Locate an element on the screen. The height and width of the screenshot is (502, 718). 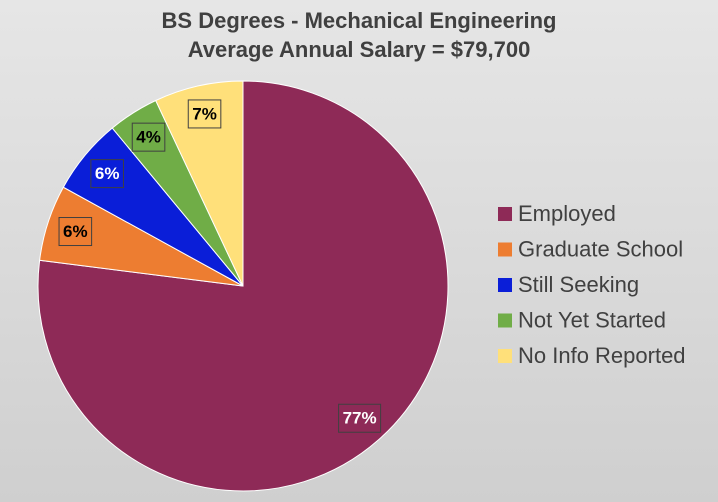
legend-label: Graduate School is located at coordinates (600, 248).